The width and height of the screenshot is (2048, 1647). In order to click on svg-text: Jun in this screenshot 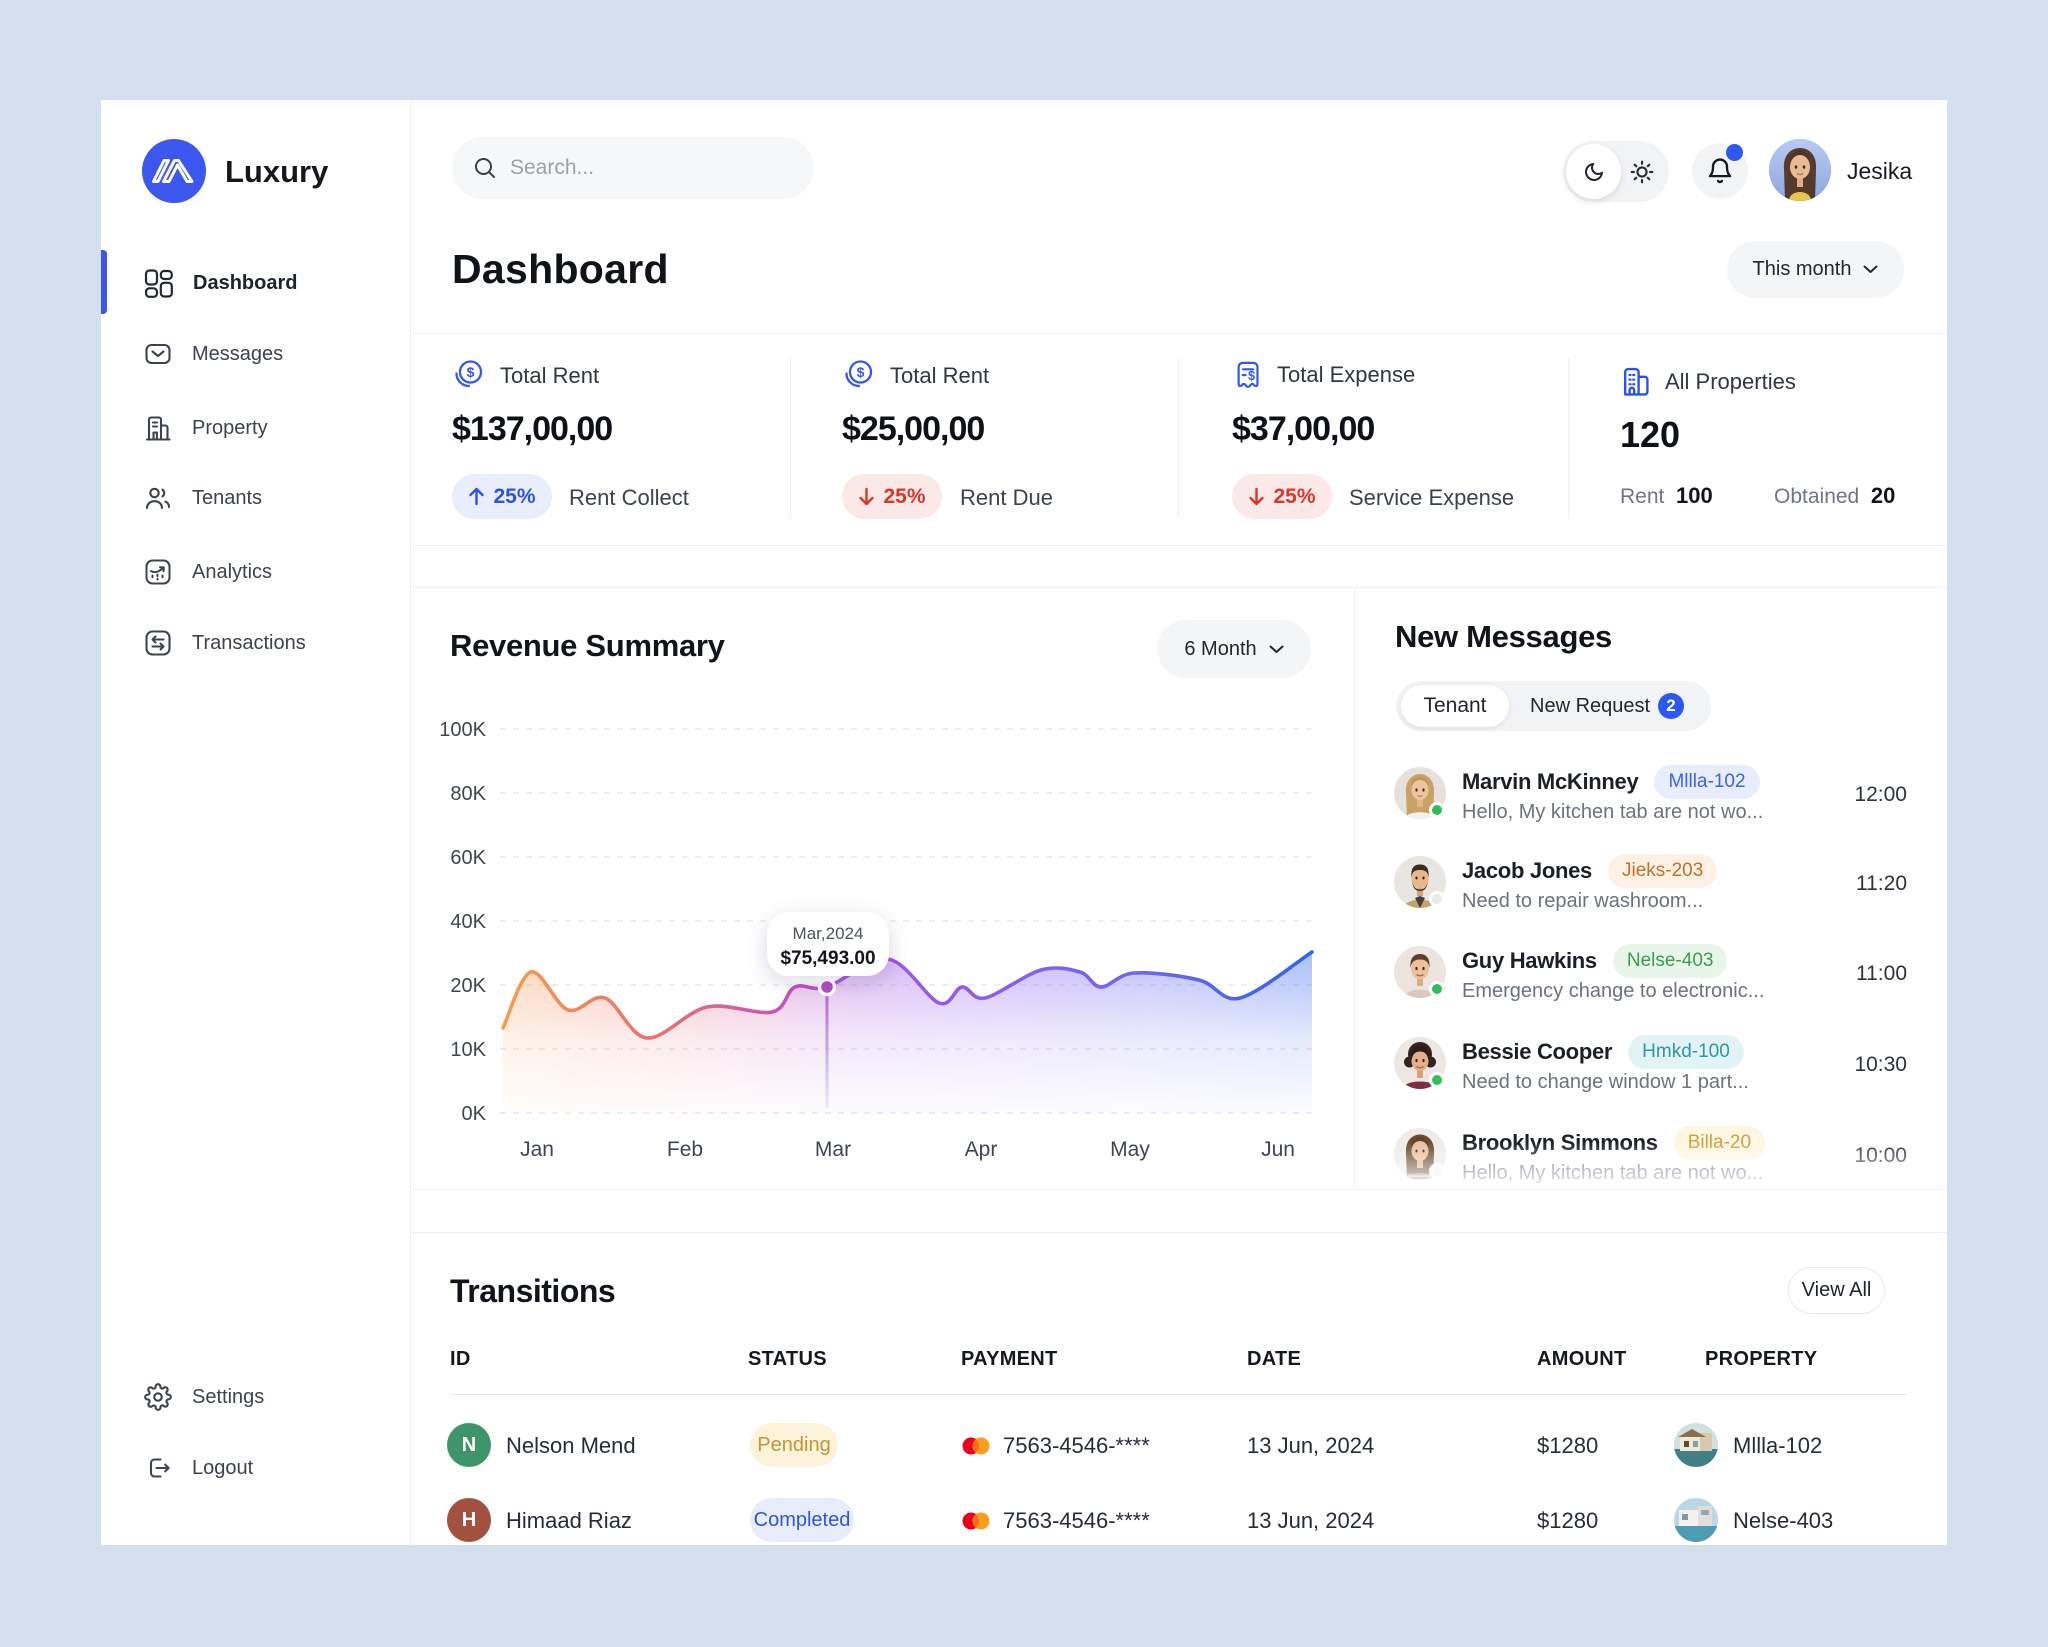, I will do `click(1278, 1149)`.